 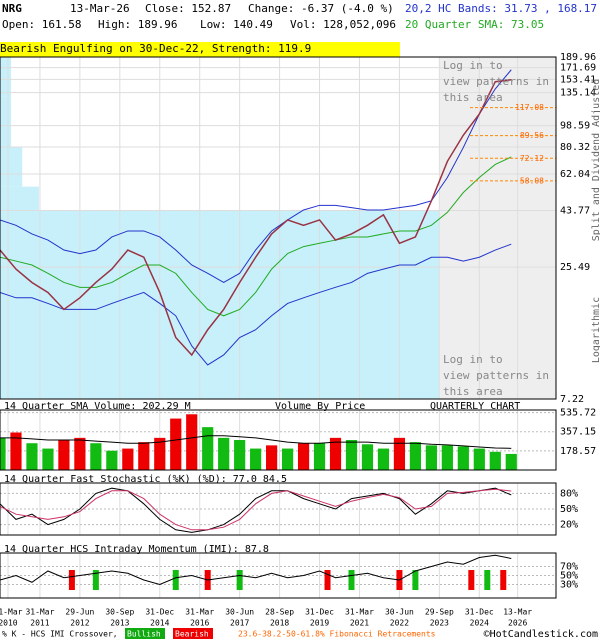 I want to click on note: Logarithmic, so click(x=595, y=330).